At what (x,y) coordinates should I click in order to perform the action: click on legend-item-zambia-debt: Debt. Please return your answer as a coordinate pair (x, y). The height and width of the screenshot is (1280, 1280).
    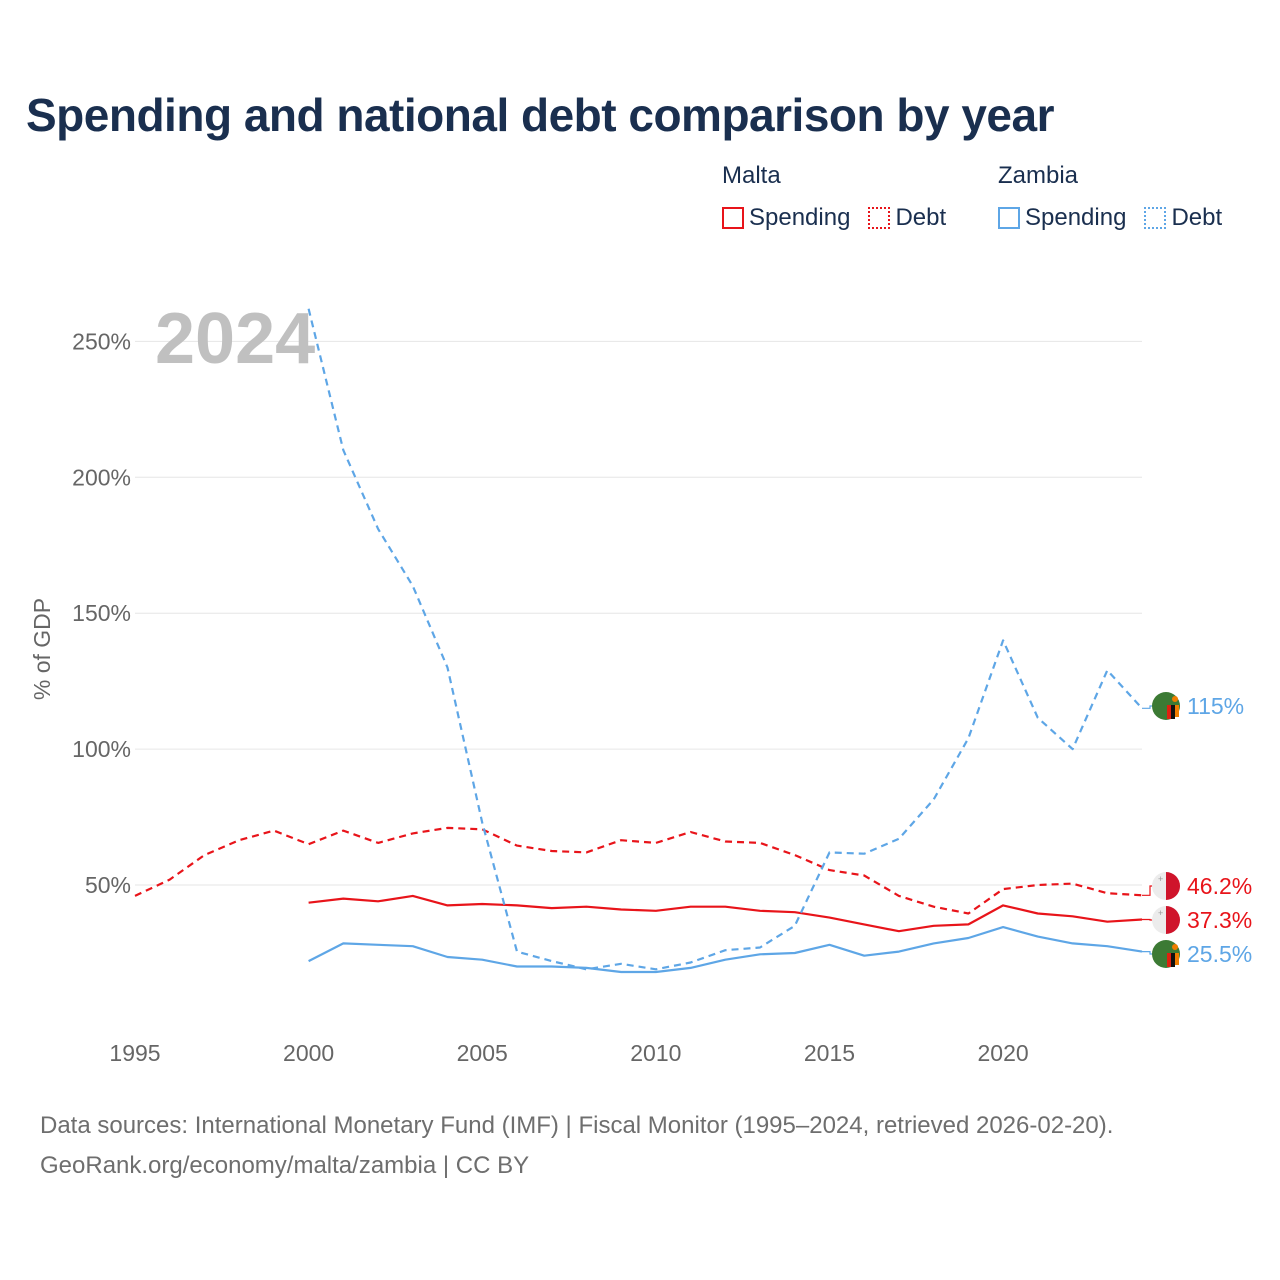
    Looking at the image, I should click on (1183, 218).